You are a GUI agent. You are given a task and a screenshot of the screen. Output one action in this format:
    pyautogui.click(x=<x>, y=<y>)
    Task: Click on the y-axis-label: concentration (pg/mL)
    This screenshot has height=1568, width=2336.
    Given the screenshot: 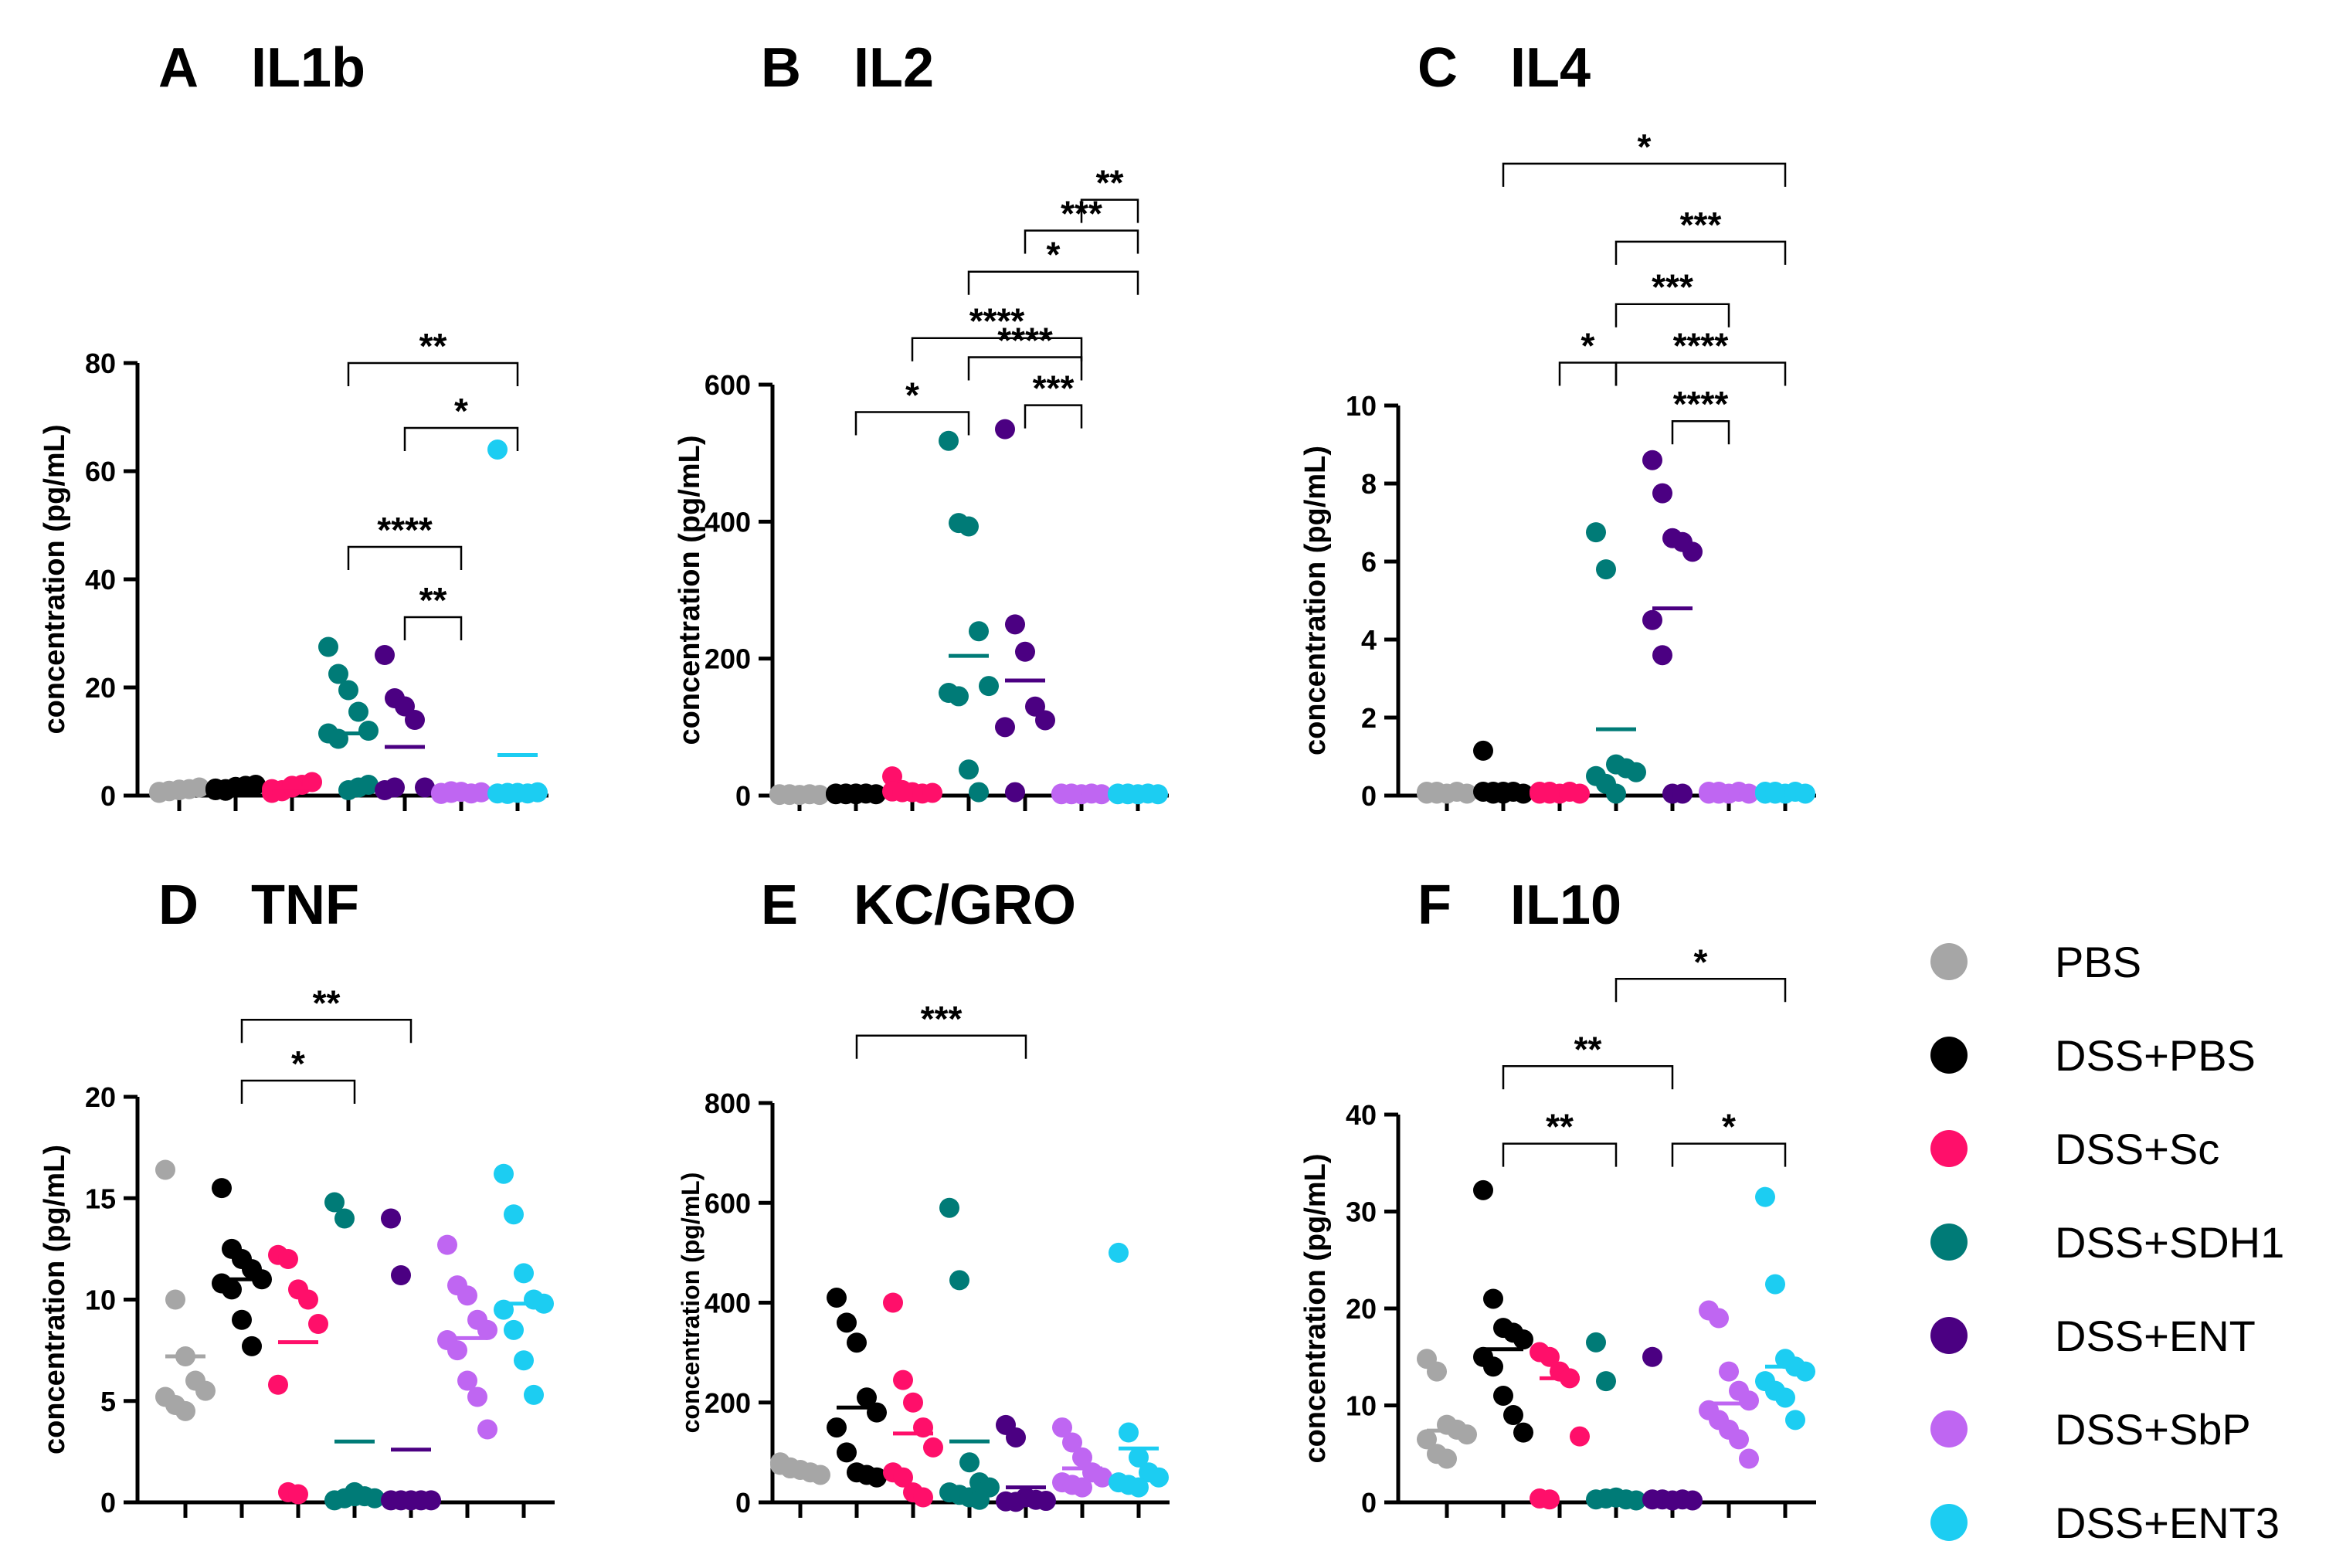 What is the action you would take?
    pyautogui.click(x=690, y=590)
    